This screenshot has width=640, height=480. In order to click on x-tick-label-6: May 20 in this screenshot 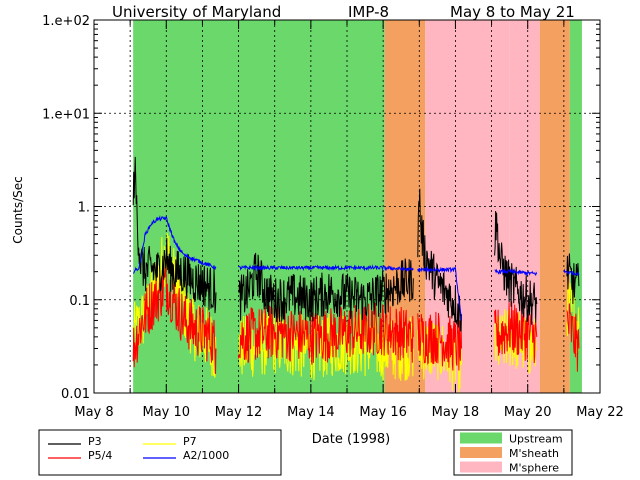, I will do `click(528, 412)`.